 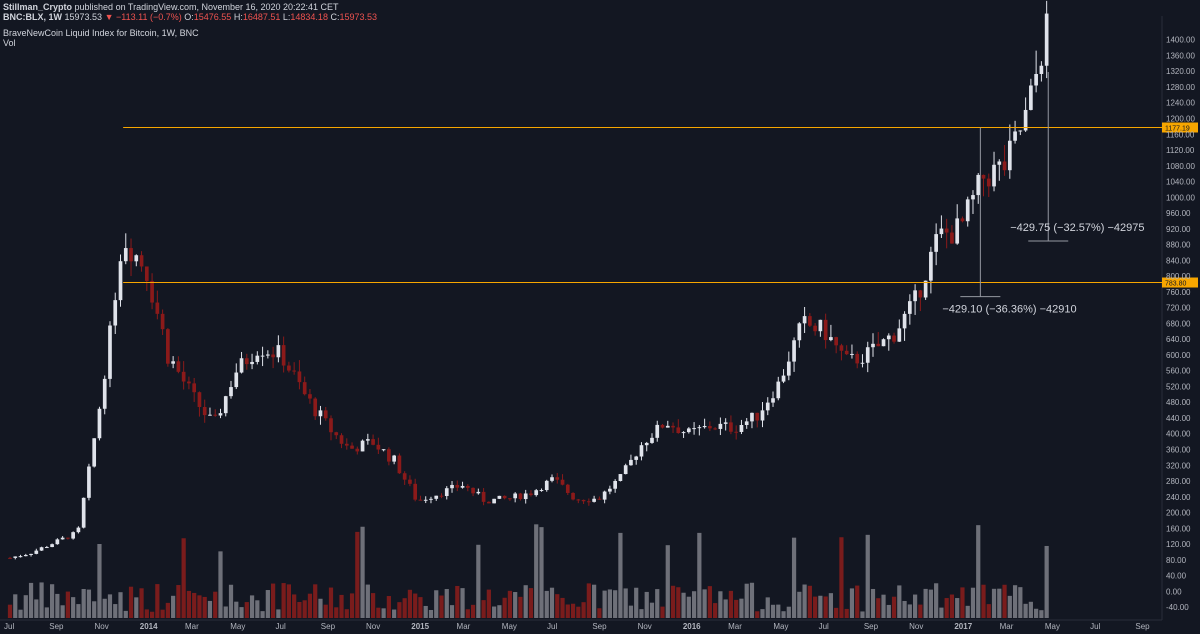 I want to click on price-tick-label: 800.00, so click(x=1178, y=276).